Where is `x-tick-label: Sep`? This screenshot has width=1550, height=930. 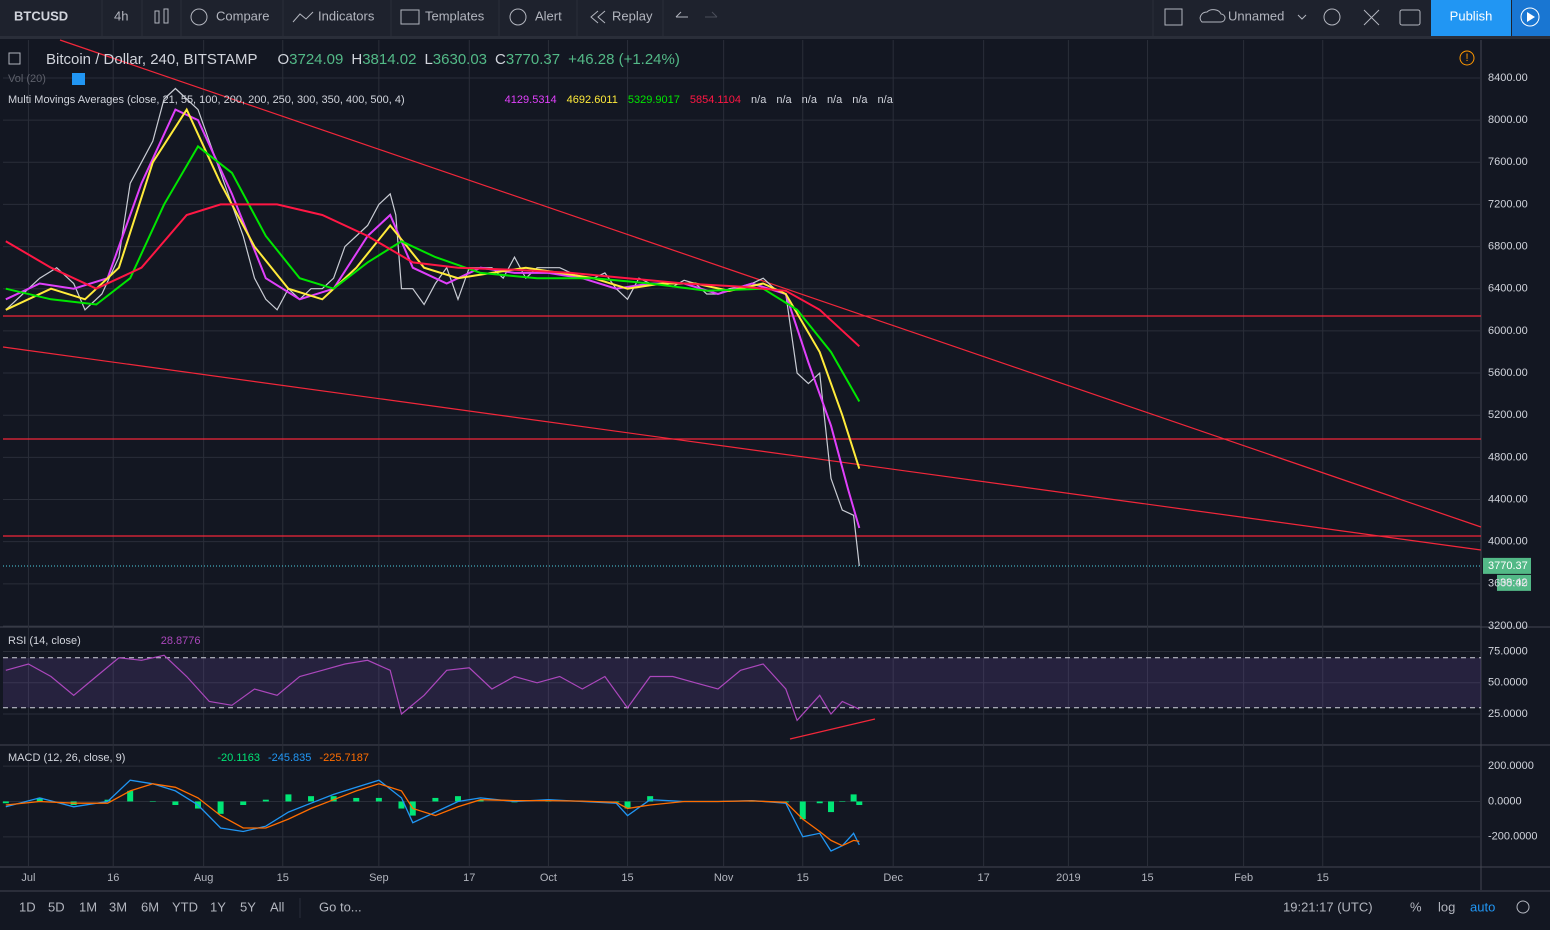
x-tick-label: Sep is located at coordinates (379, 878).